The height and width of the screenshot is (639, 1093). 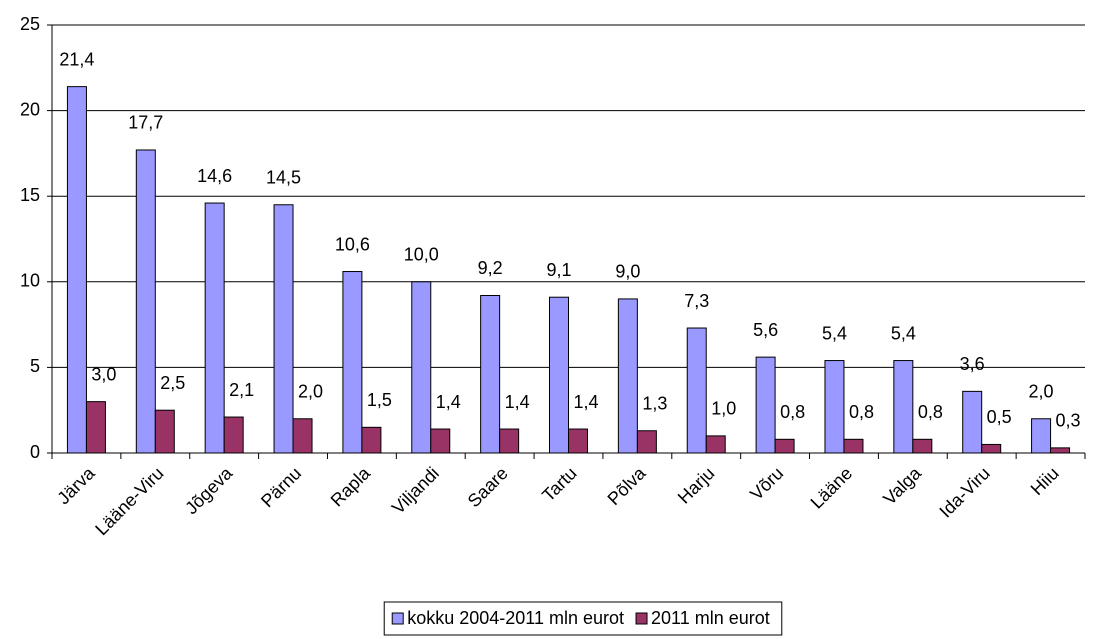 What do you see at coordinates (710, 618) in the screenshot?
I see `legend-label: 2011 mln eurot` at bounding box center [710, 618].